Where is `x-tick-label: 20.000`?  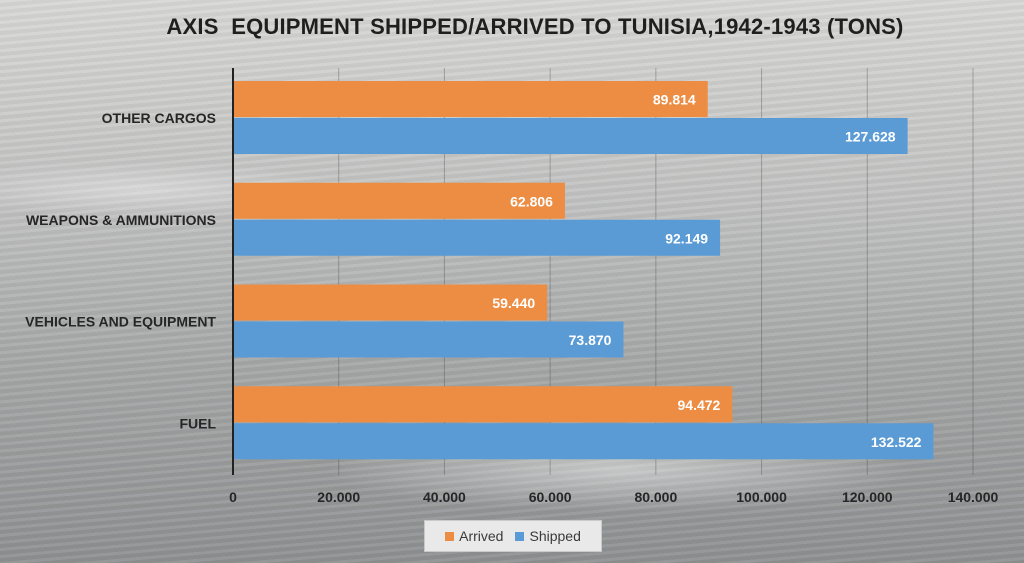
x-tick-label: 20.000 is located at coordinates (338, 497).